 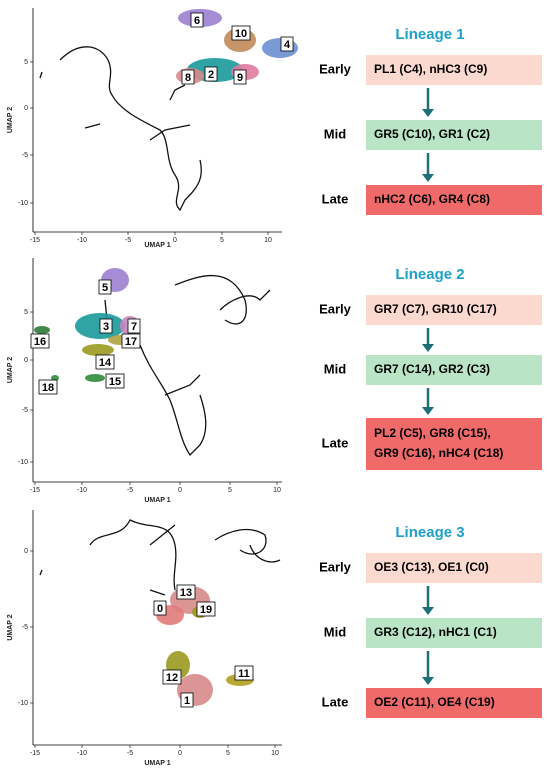 What do you see at coordinates (429, 274) in the screenshot?
I see `lineage-title: Lineage 2` at bounding box center [429, 274].